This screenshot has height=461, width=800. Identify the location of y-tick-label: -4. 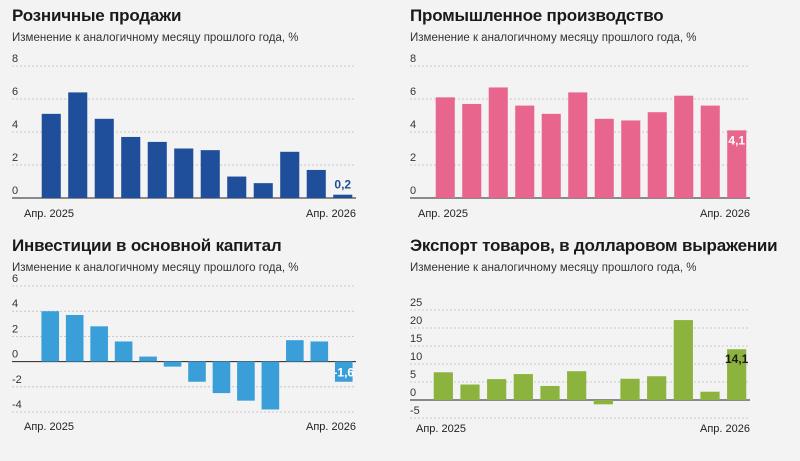
(17, 405).